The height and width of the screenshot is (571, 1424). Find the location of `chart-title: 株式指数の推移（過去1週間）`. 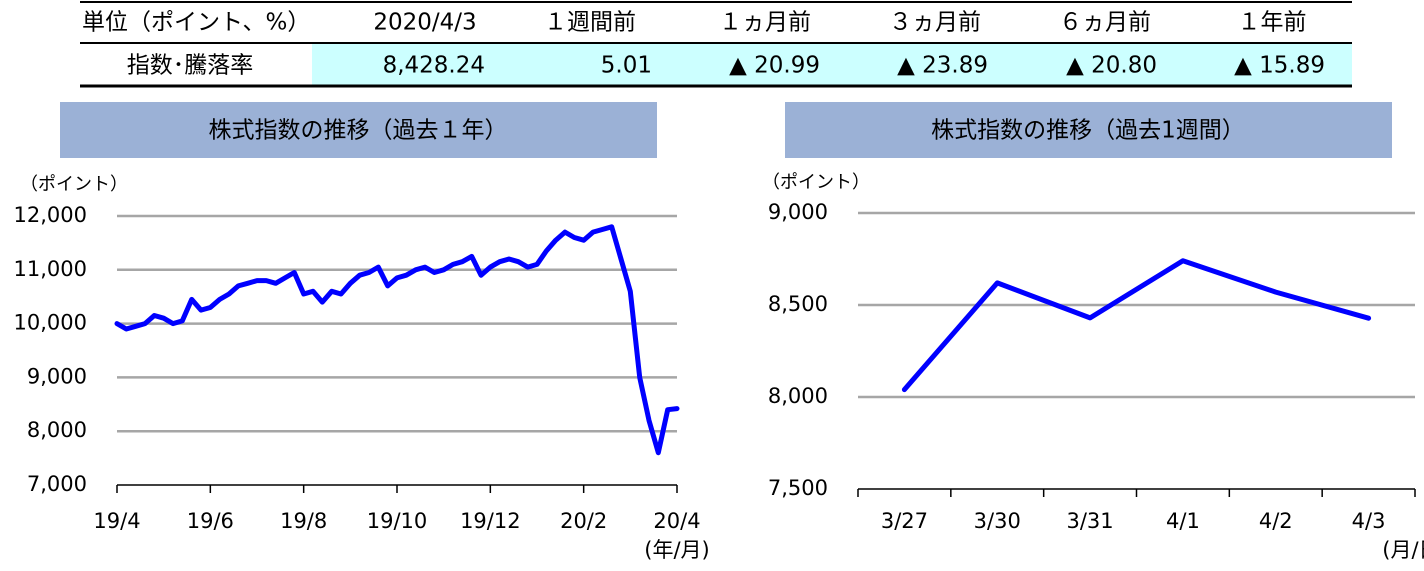

chart-title: 株式指数の推移（過去1週間） is located at coordinates (1088, 131).